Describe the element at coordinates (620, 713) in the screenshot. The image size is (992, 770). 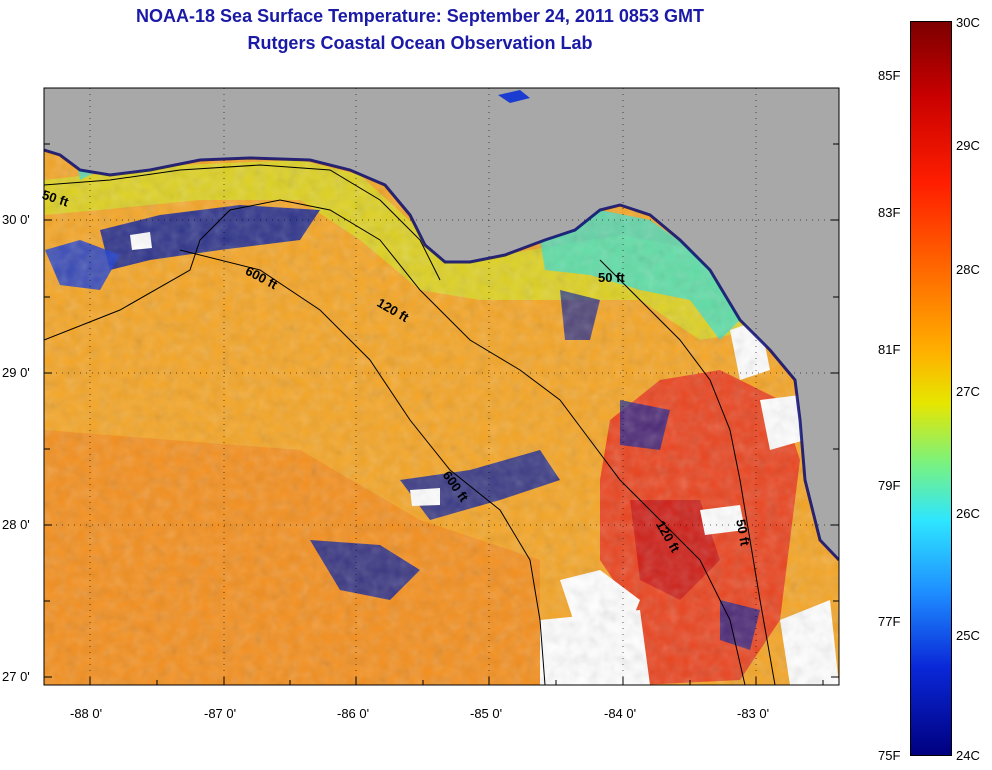
I see `lon-label-84: -84 0'` at that location.